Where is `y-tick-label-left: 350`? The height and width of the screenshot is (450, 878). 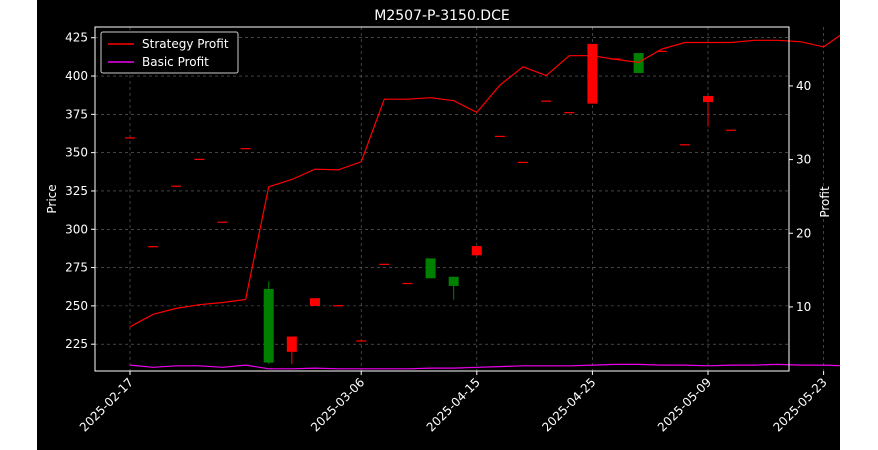 y-tick-label-left: 350 is located at coordinates (76, 153).